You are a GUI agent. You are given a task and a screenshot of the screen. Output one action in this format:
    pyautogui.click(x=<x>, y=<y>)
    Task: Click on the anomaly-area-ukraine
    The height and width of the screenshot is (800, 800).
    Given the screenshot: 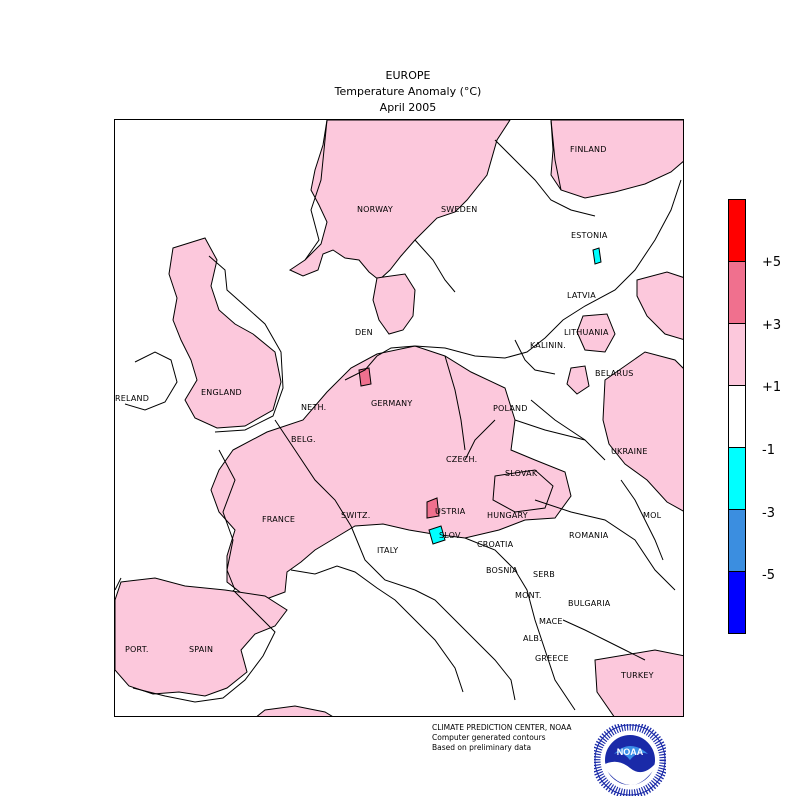 What is the action you would take?
    pyautogui.click(x=642, y=431)
    